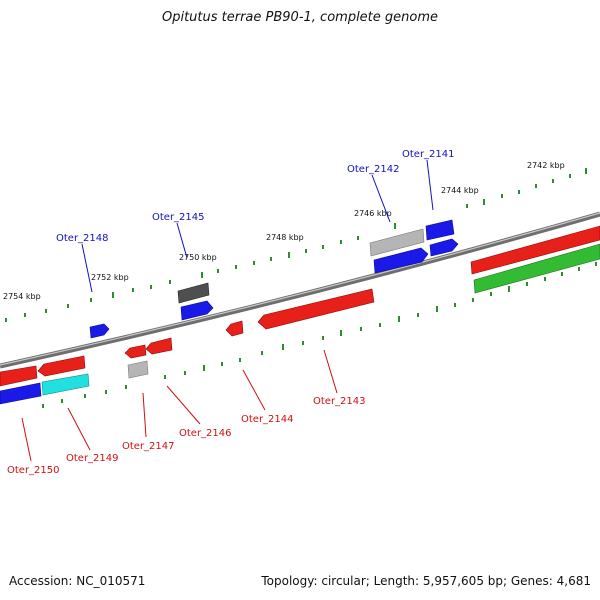  Describe the element at coordinates (460, 190) in the screenshot. I see `scale-label-2744: 2744 kbp` at that location.